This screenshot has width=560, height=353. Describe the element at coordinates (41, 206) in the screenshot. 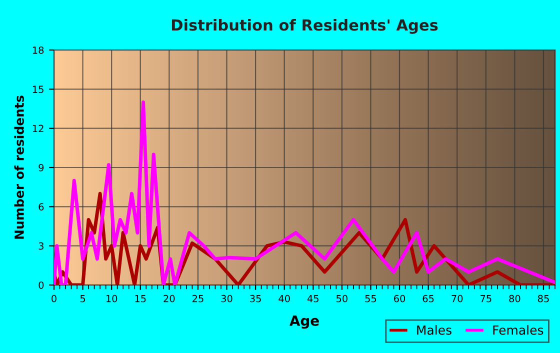

I see `y-tick-label: 6` at that location.